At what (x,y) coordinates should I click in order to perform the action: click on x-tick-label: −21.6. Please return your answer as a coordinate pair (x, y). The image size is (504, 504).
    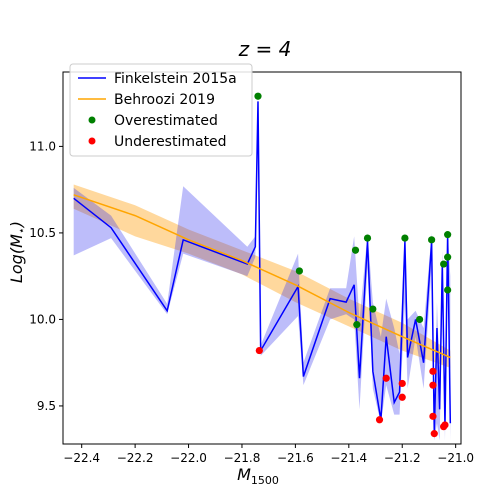
    Looking at the image, I should click on (295, 458).